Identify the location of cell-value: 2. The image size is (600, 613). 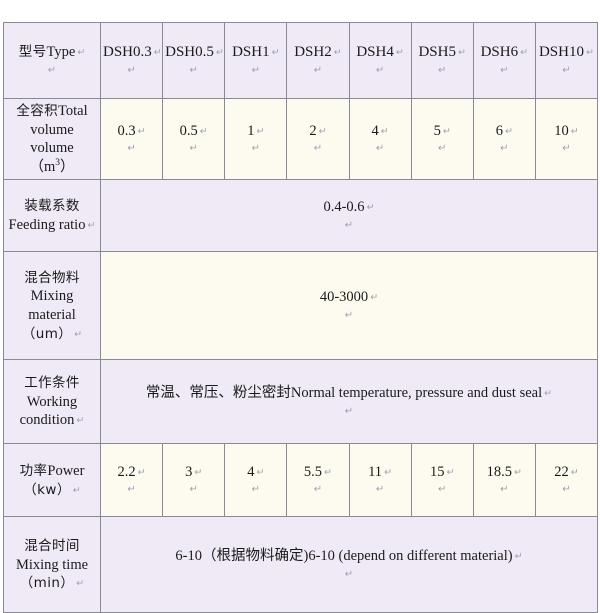
(313, 130).